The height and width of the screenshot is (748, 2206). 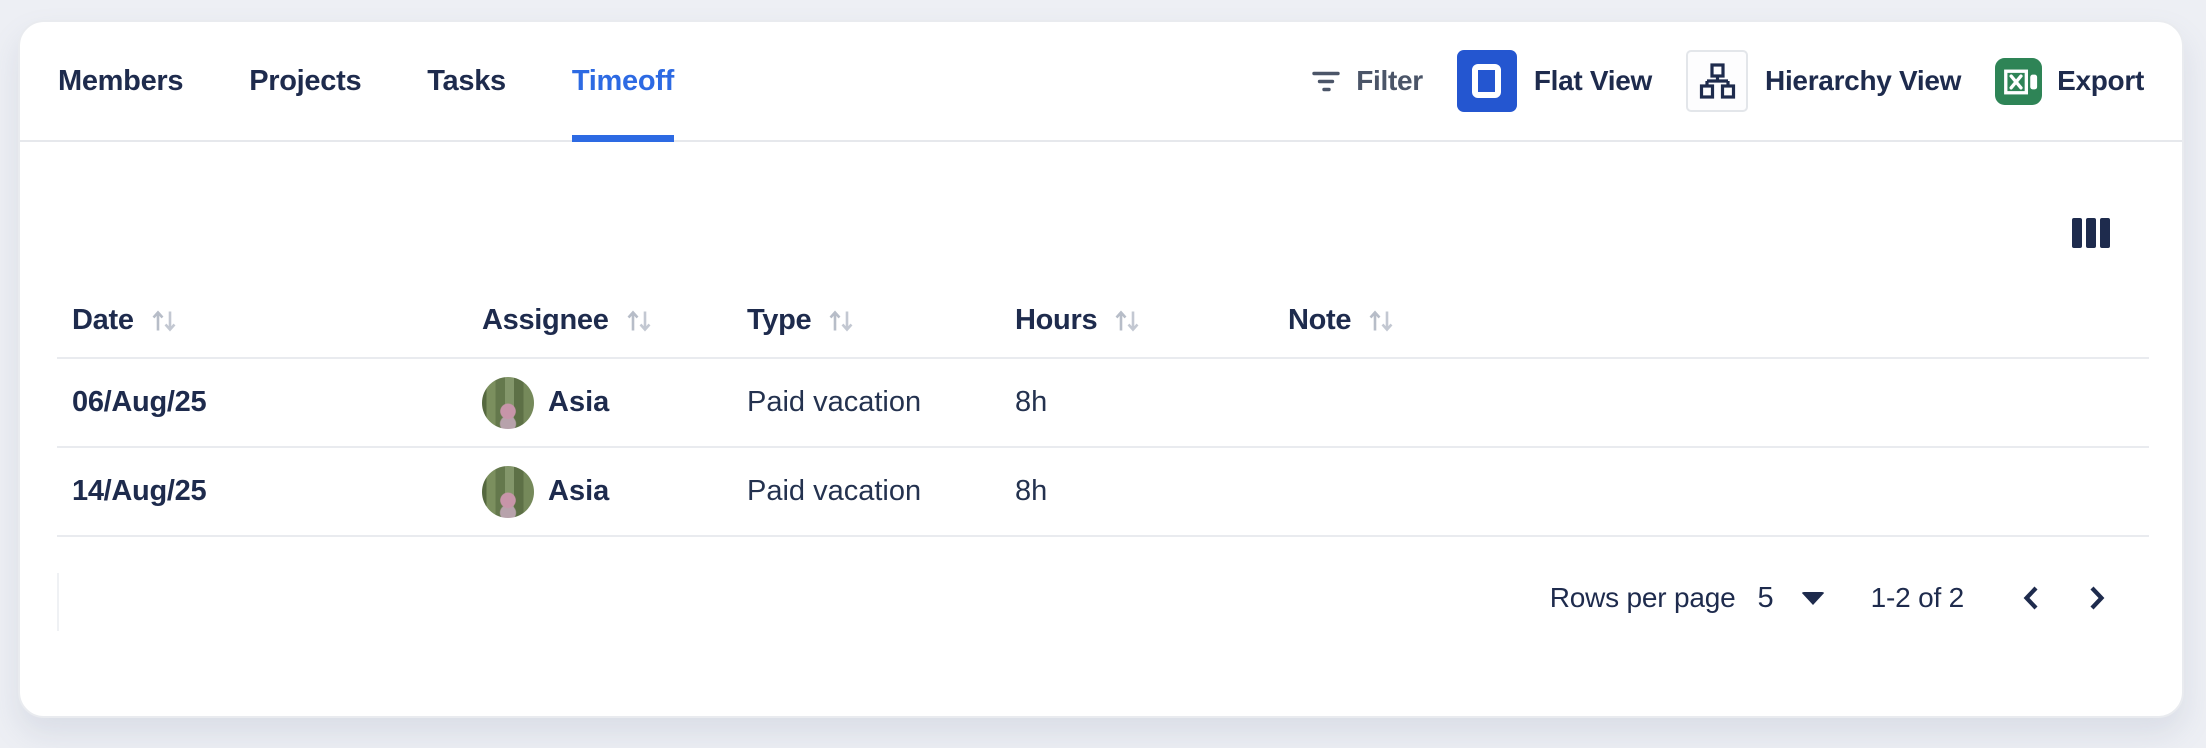 I want to click on filter-label: Filter, so click(x=1389, y=80).